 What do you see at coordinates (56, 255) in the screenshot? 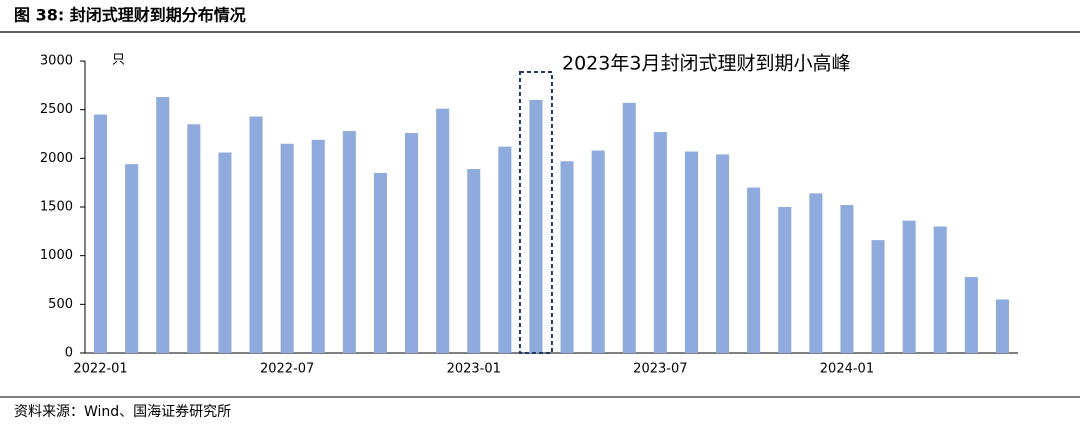
I see `y-tick-label: 1000` at bounding box center [56, 255].